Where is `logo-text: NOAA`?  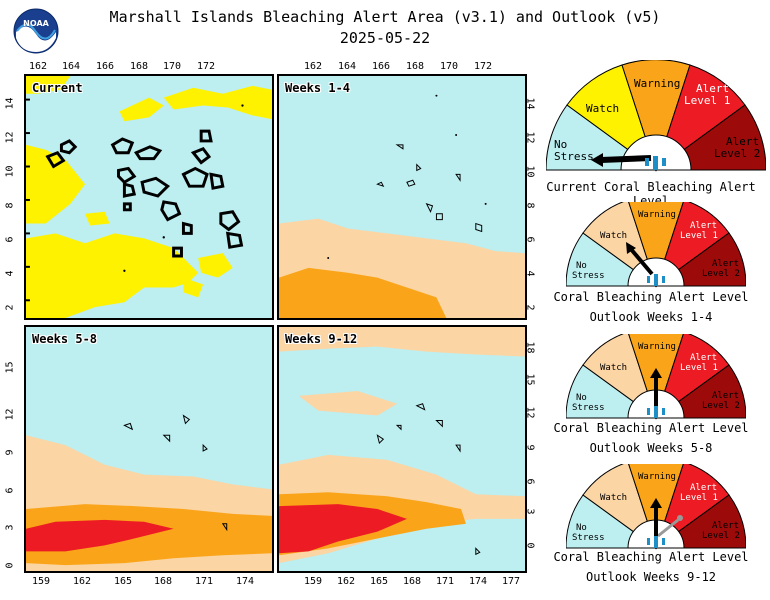 logo-text: NOAA is located at coordinates (36, 23).